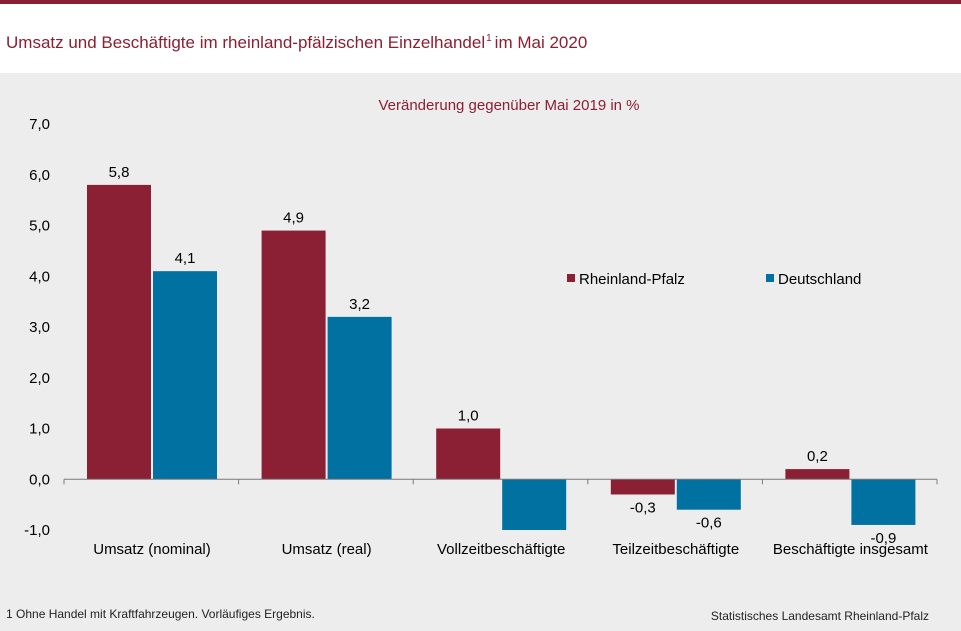 This screenshot has height=631, width=961. What do you see at coordinates (819, 616) in the screenshot?
I see `source-credit: Statistisches Landesamt Rheinland-Pfalz` at bounding box center [819, 616].